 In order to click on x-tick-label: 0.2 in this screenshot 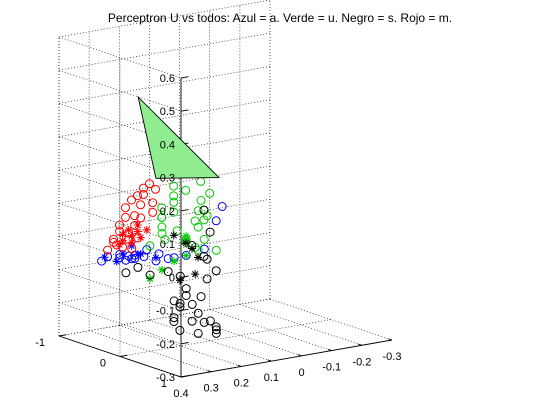, I will do `click(241, 383)`.